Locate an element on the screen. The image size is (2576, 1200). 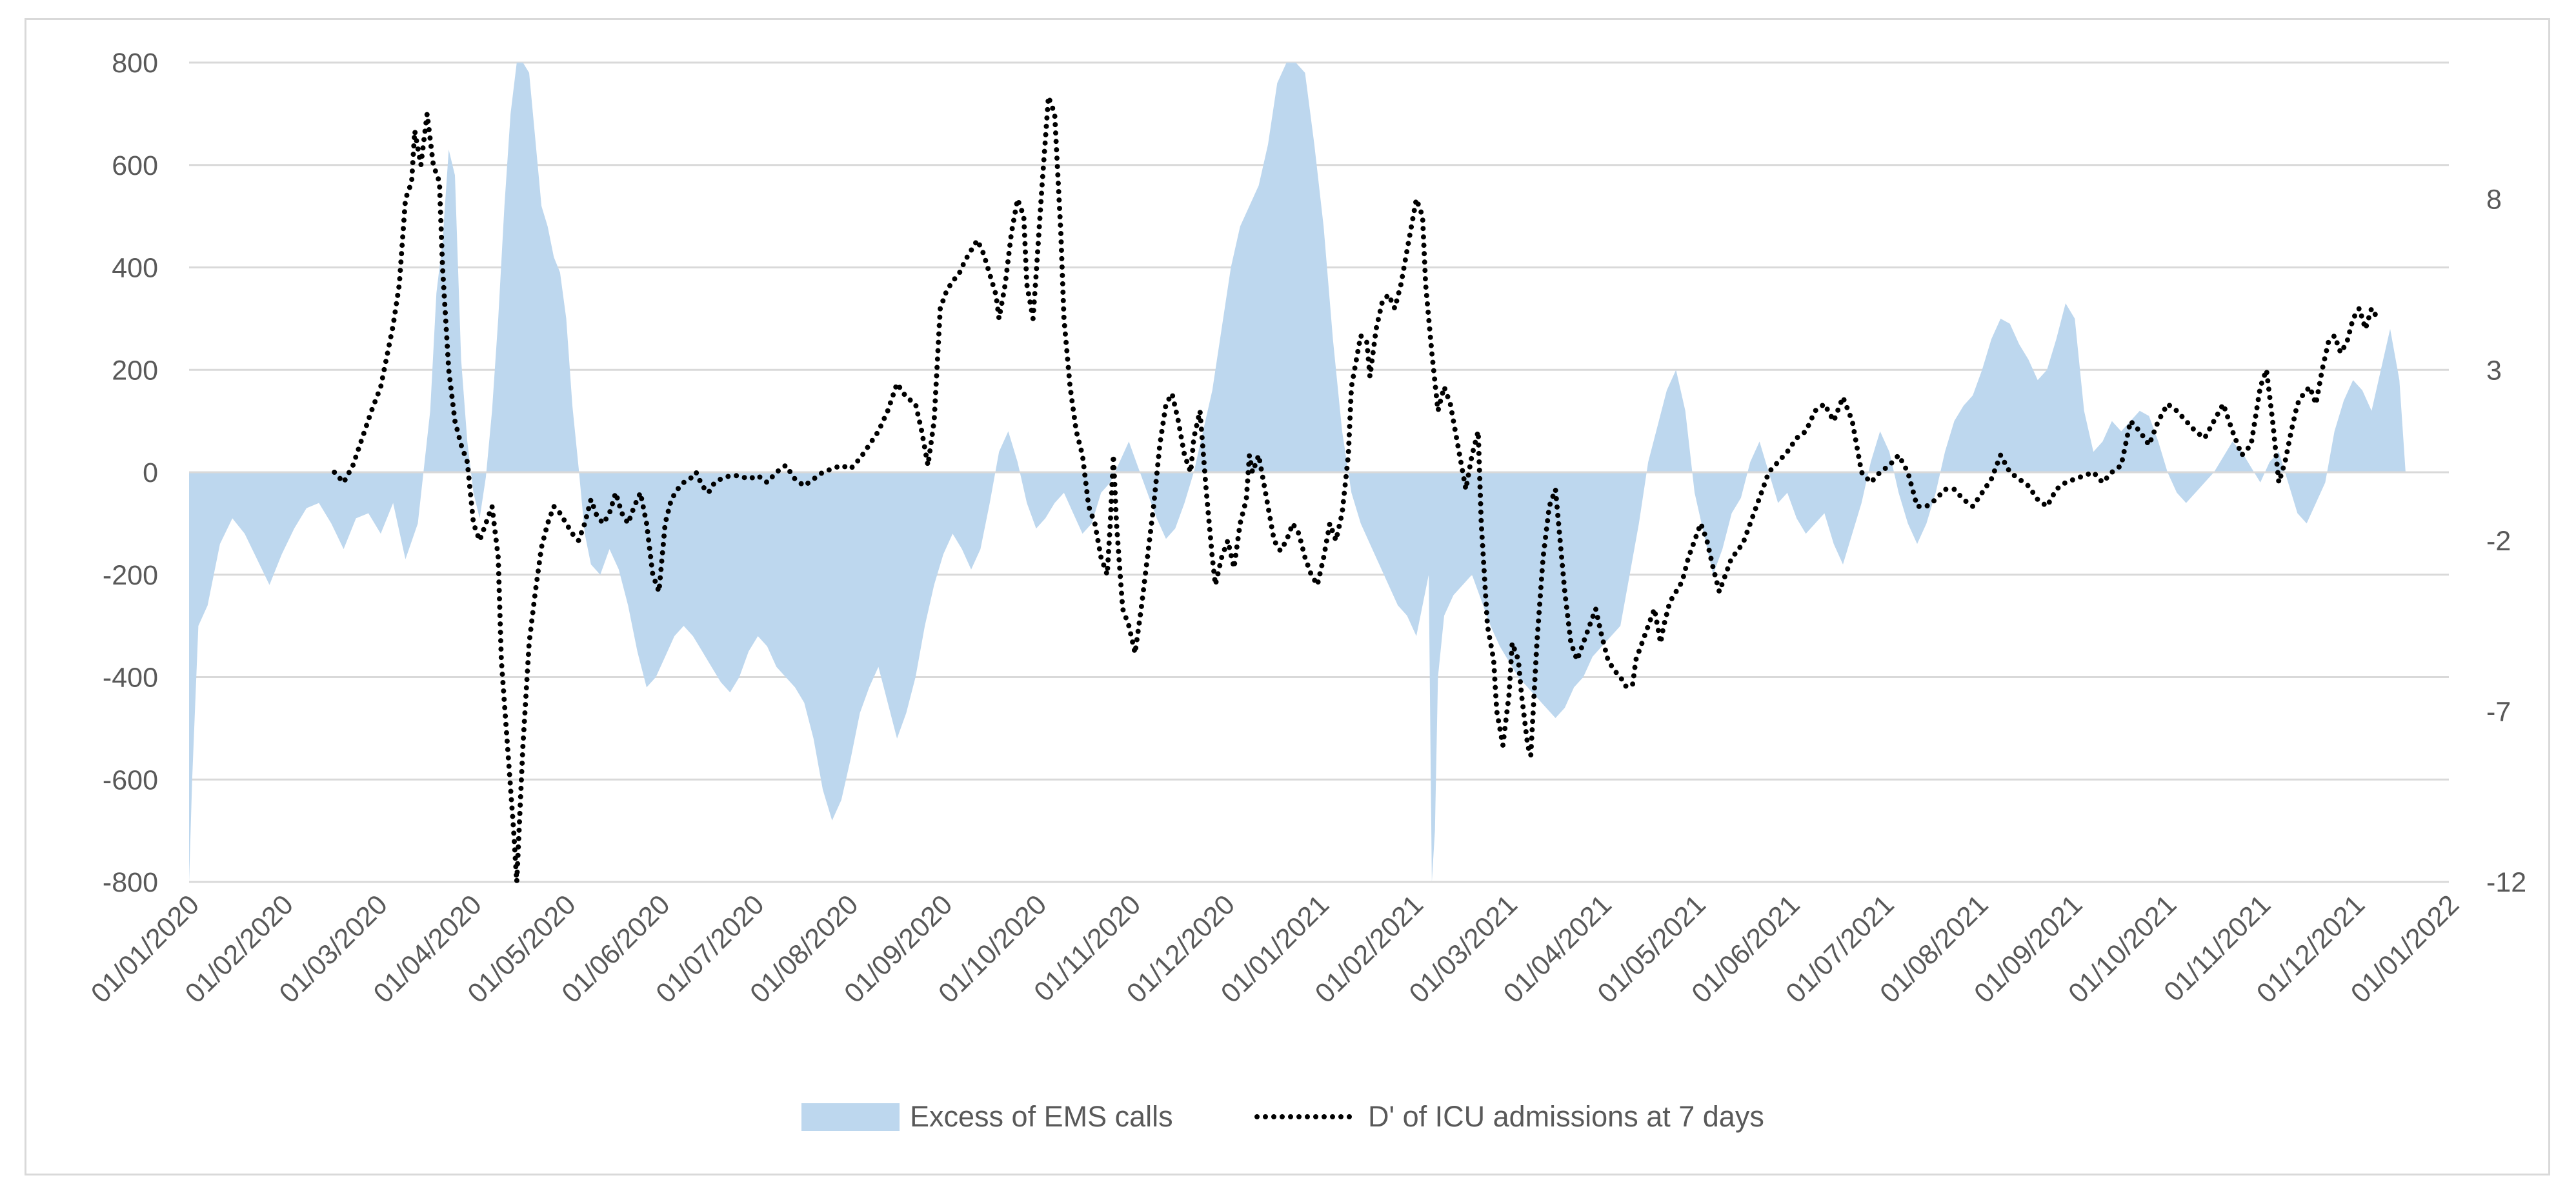
left-tick-label: -400 is located at coordinates (130, 678).